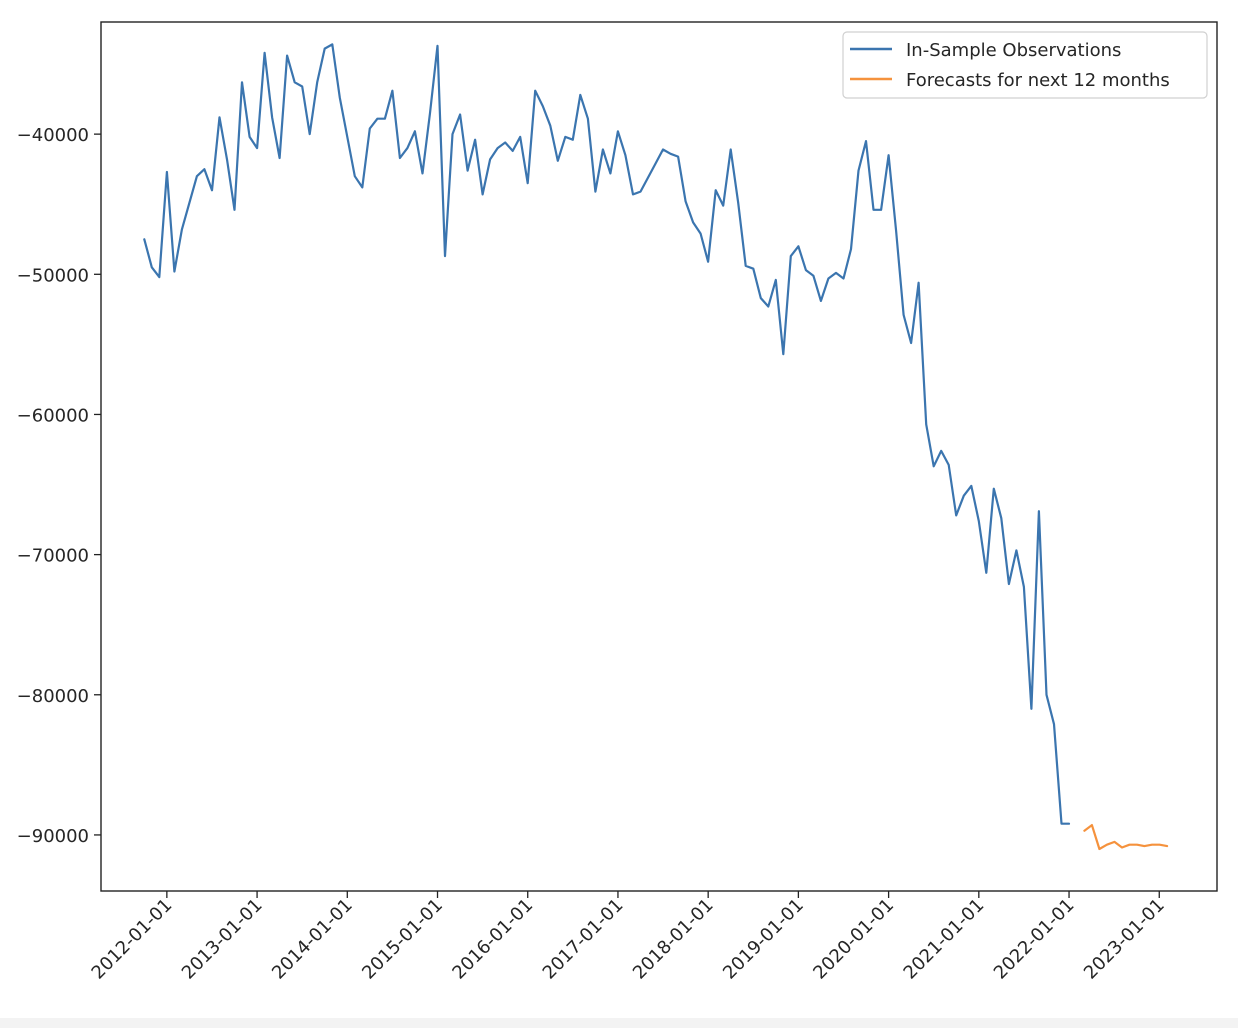  Describe the element at coordinates (1013, 50) in the screenshot. I see `legend-label-0: In-Sample Observations` at that location.